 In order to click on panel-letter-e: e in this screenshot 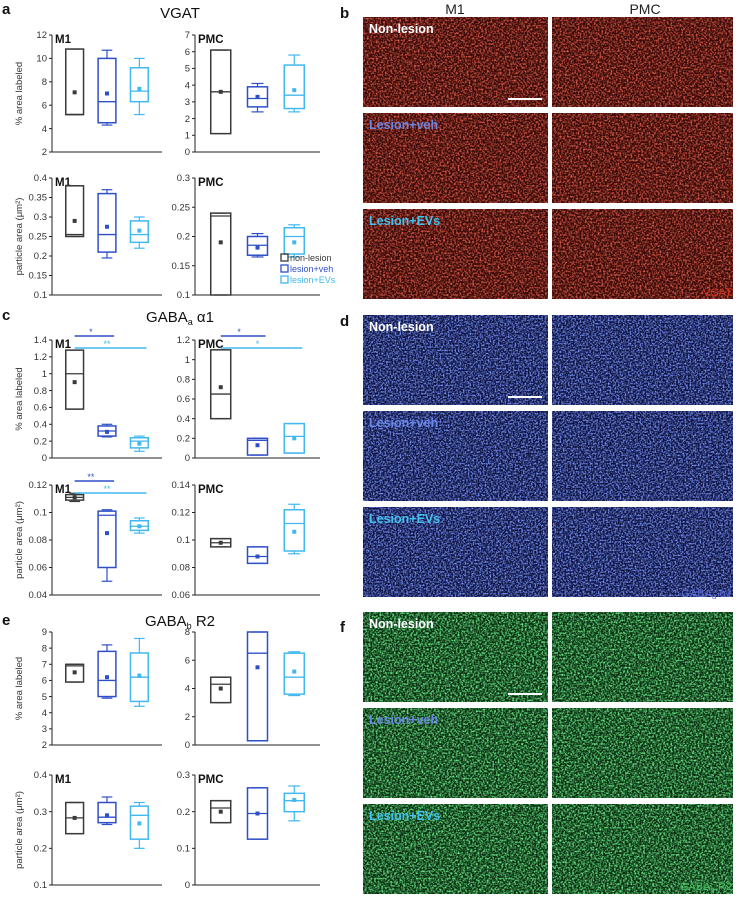, I will do `click(6, 620)`.